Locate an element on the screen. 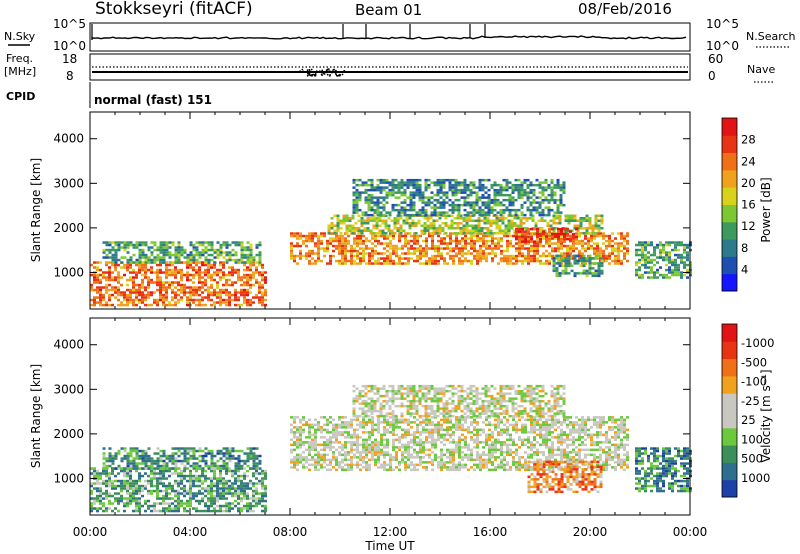  colorbar-swatch is located at coordinates (729, 127).